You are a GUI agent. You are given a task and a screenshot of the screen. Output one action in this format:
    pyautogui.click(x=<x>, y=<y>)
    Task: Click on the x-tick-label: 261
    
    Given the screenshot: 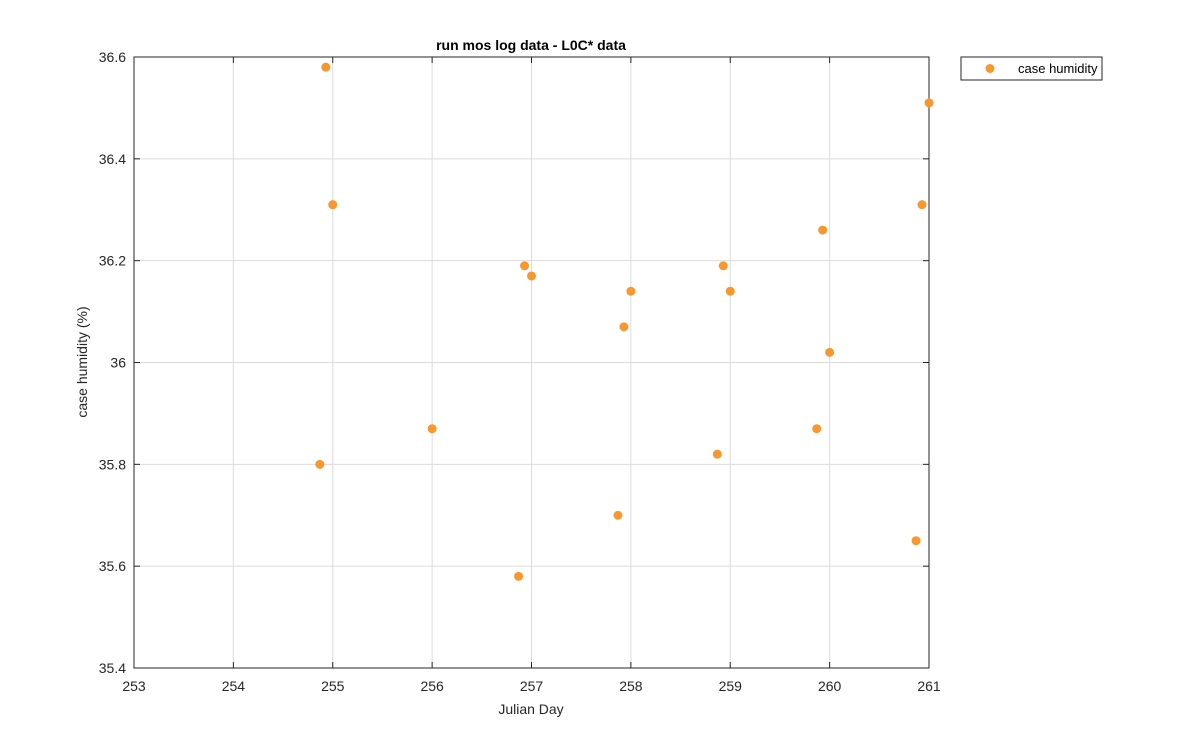 What is the action you would take?
    pyautogui.click(x=929, y=686)
    